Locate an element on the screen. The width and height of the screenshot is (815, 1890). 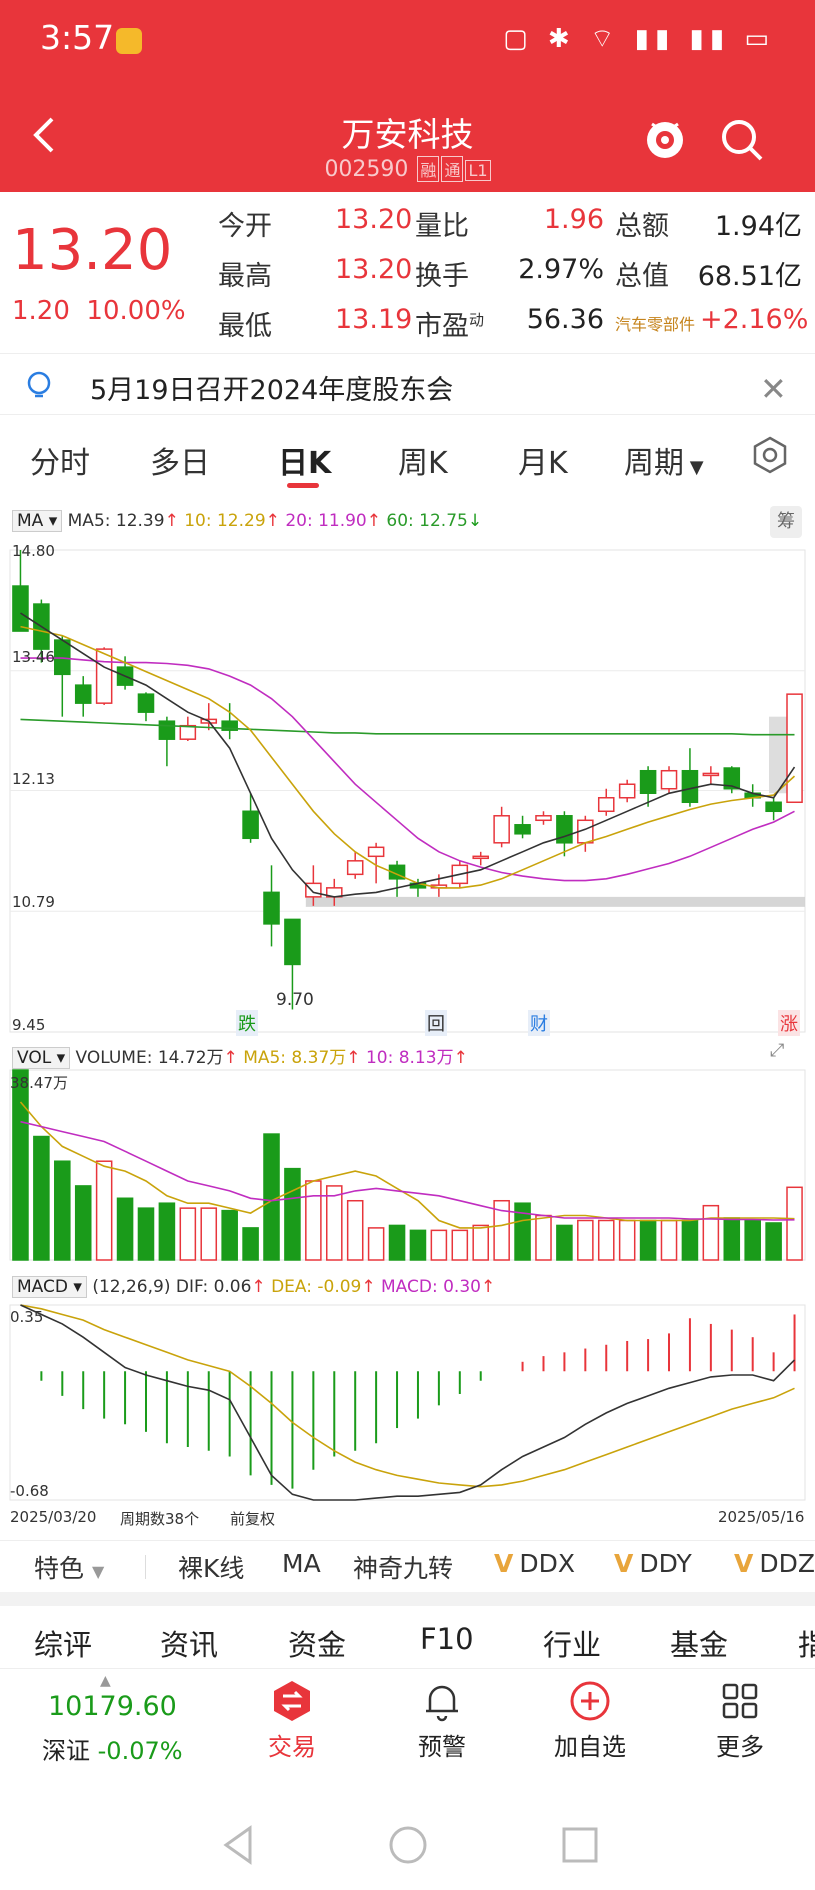
tab-intraday: 分时 is located at coordinates (60, 463).